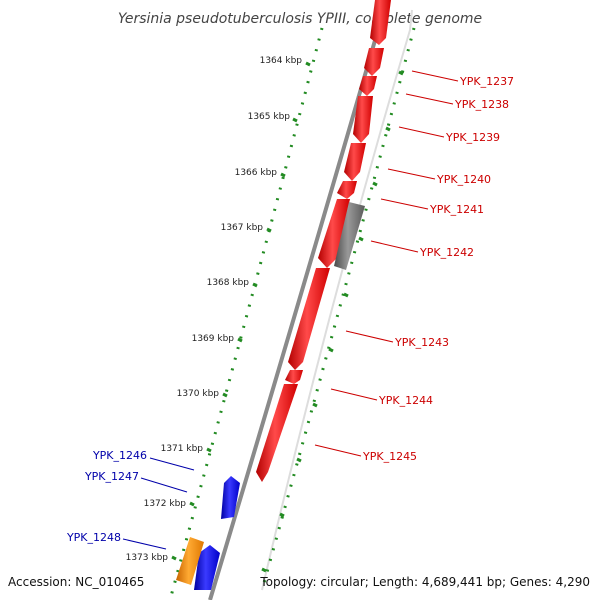 The height and width of the screenshot is (600, 600). What do you see at coordinates (182, 449) in the screenshot?
I see `tick-label: 1371 kbp` at bounding box center [182, 449].